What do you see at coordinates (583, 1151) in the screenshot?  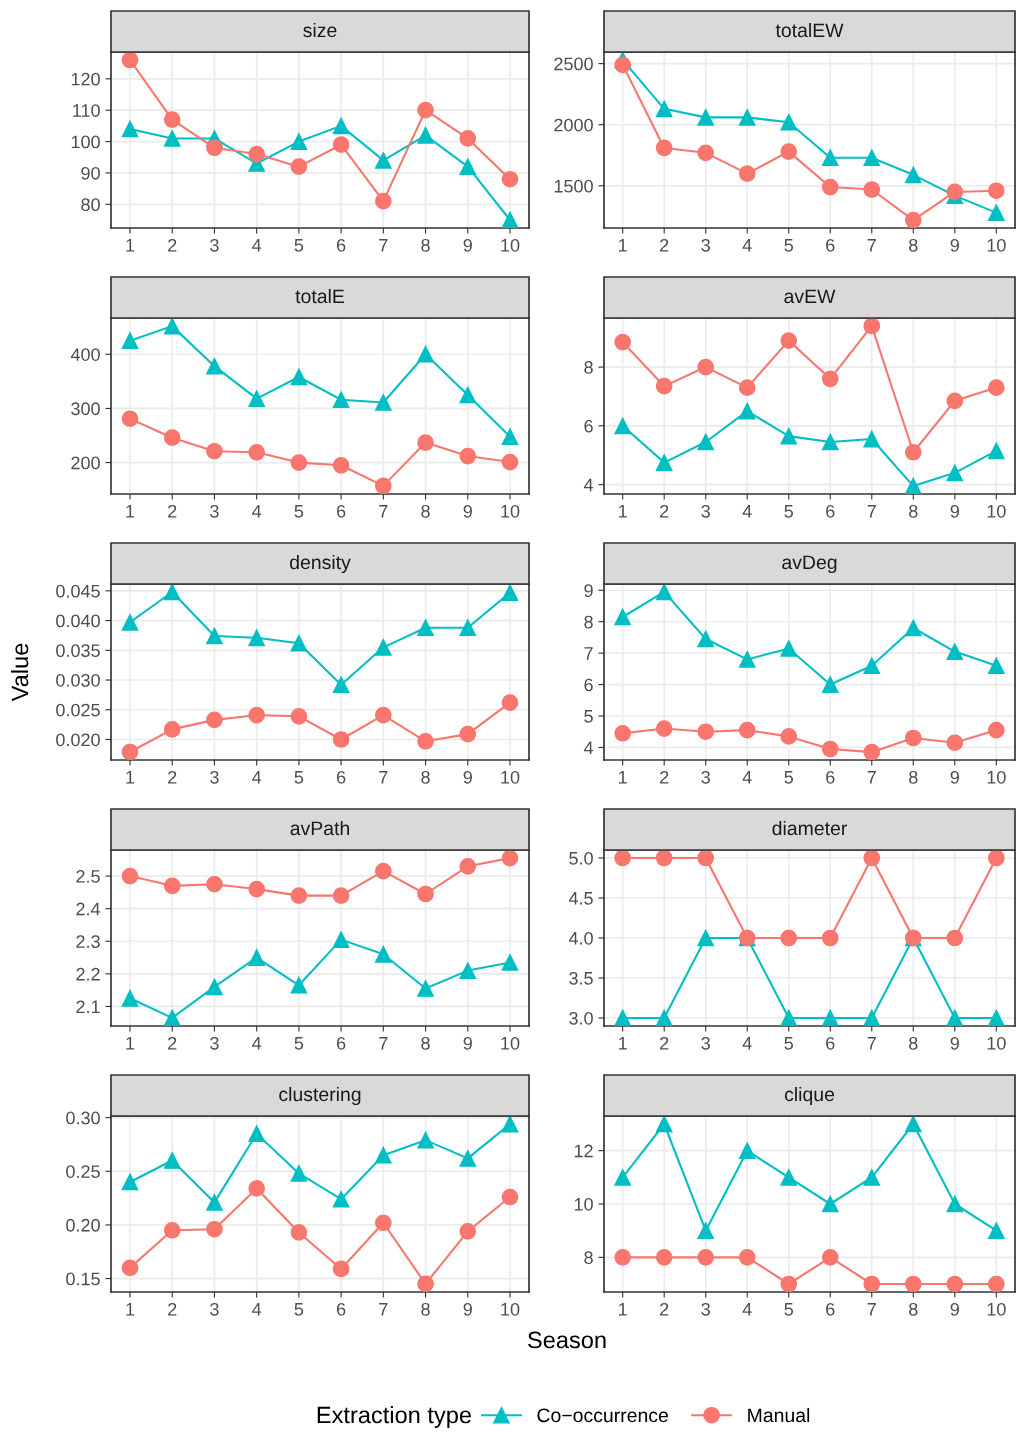 I see `y-tick-label: 12` at bounding box center [583, 1151].